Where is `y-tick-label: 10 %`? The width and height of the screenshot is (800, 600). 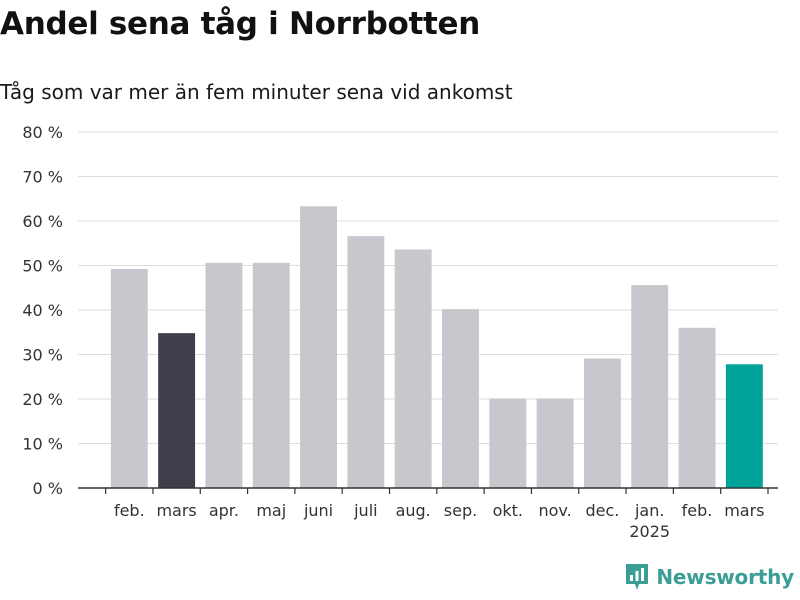
y-tick-label: 10 % is located at coordinates (42, 444).